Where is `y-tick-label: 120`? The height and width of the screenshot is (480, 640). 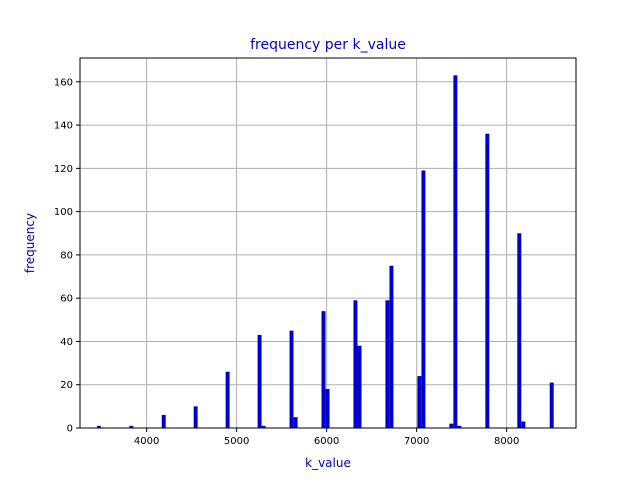
y-tick-label: 120 is located at coordinates (63, 169).